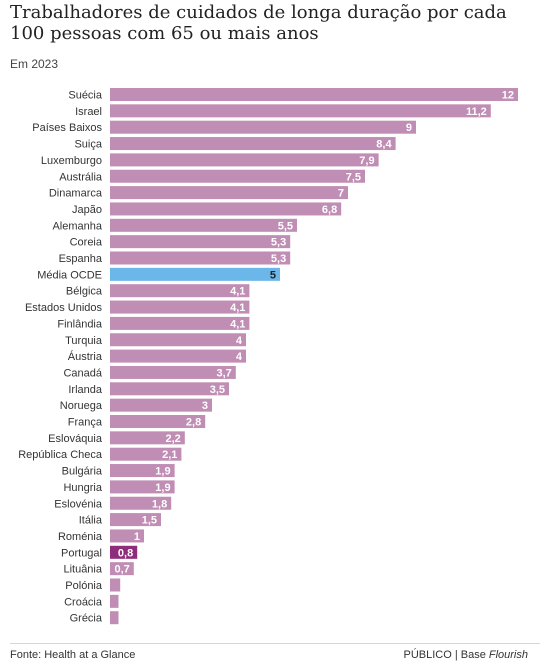 The image size is (550, 664). Describe the element at coordinates (67, 128) in the screenshot. I see `category-label: Países Baixos` at that location.